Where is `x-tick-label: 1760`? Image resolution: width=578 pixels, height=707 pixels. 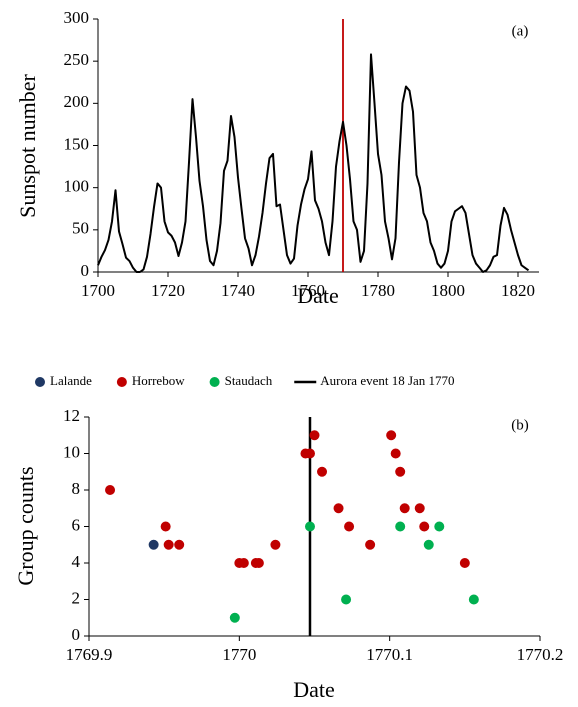
x-tick-label: 1760 is located at coordinates (308, 290).